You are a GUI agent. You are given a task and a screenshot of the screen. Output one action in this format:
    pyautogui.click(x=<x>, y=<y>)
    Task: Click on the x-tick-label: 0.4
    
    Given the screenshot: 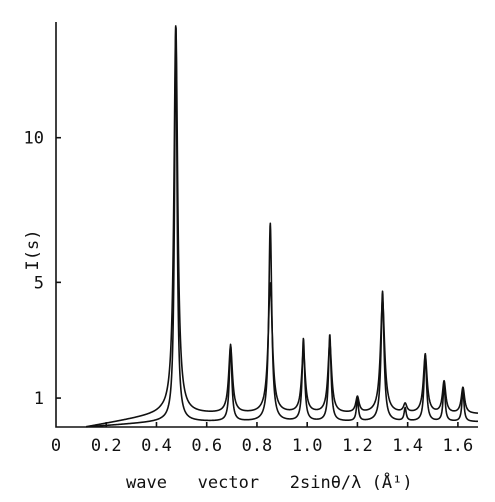 What is the action you would take?
    pyautogui.click(x=156, y=446)
    